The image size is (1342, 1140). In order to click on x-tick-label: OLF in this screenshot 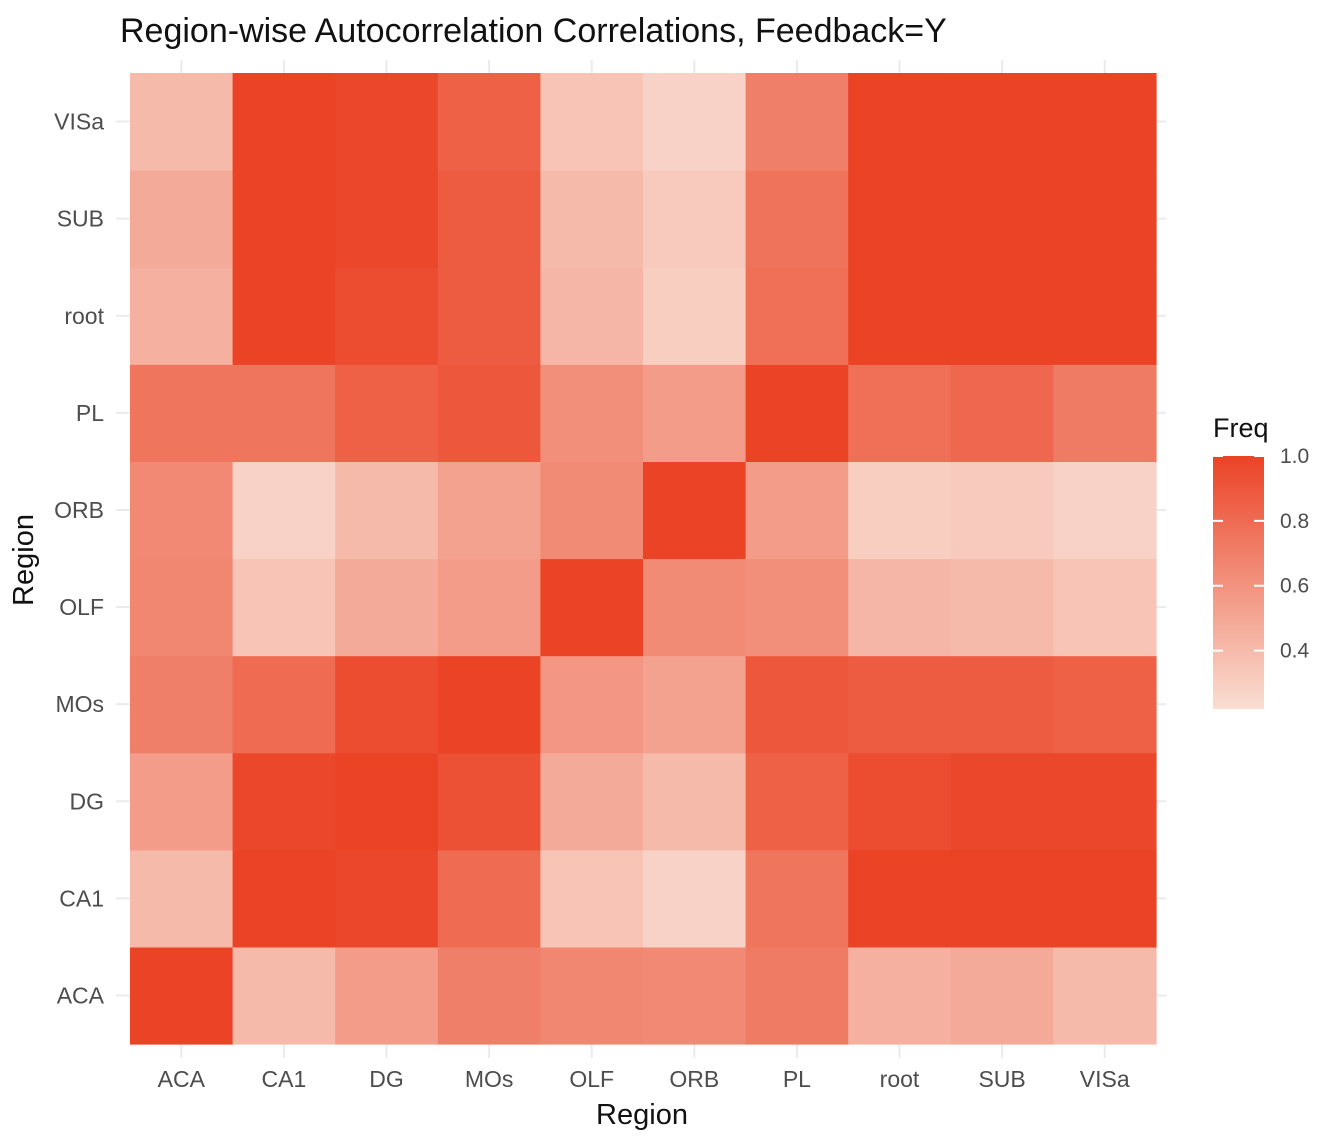, I will do `click(591, 1079)`.